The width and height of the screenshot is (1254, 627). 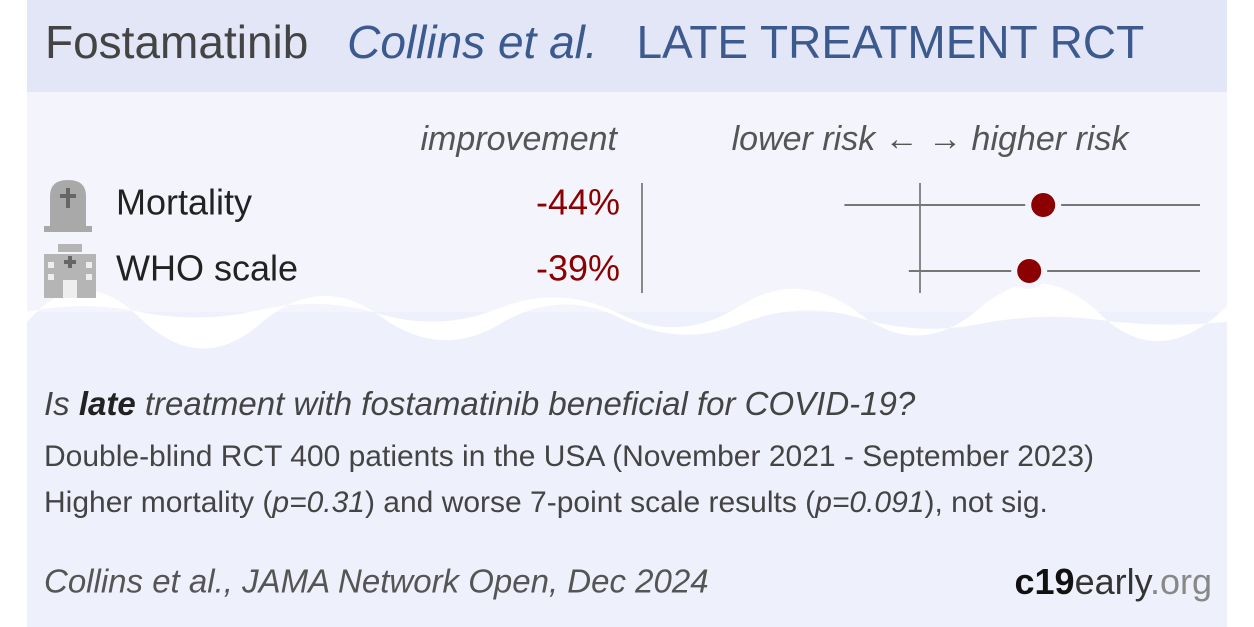 What do you see at coordinates (176, 42) in the screenshot?
I see `drug-name: Fostamatinib` at bounding box center [176, 42].